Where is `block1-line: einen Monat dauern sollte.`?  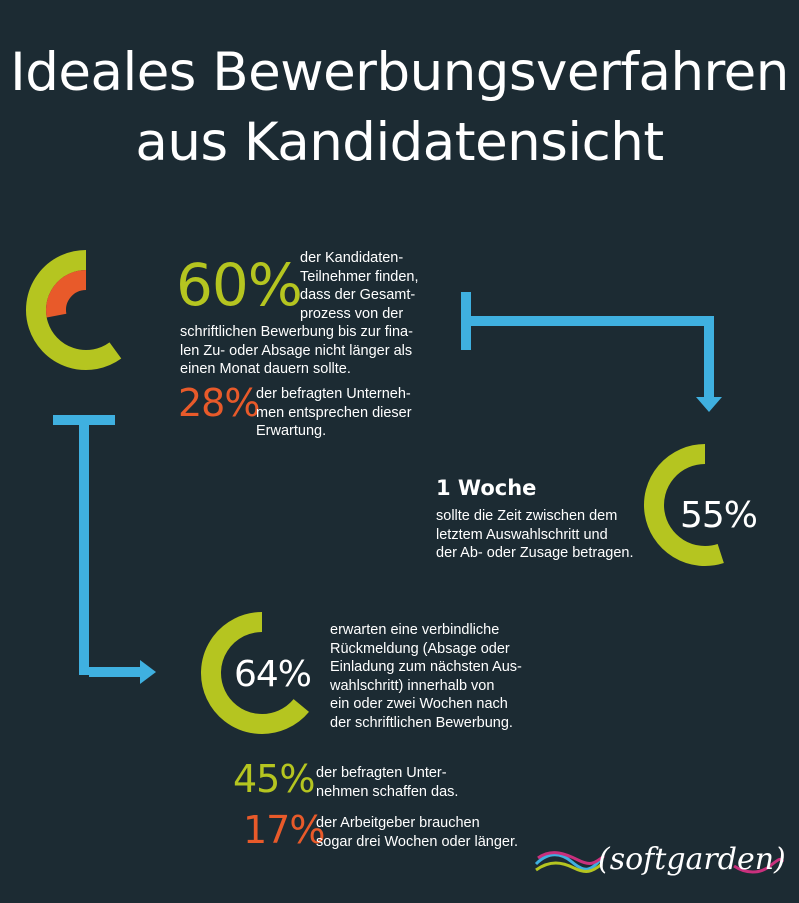 block1-line: einen Monat dauern sollte. is located at coordinates (265, 369).